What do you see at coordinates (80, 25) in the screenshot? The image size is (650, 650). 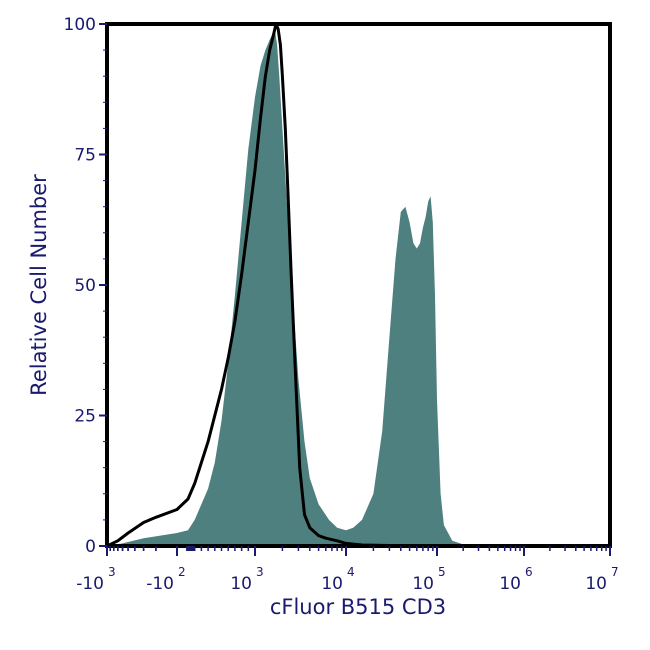 I see `y-tick-label: 100` at bounding box center [80, 25].